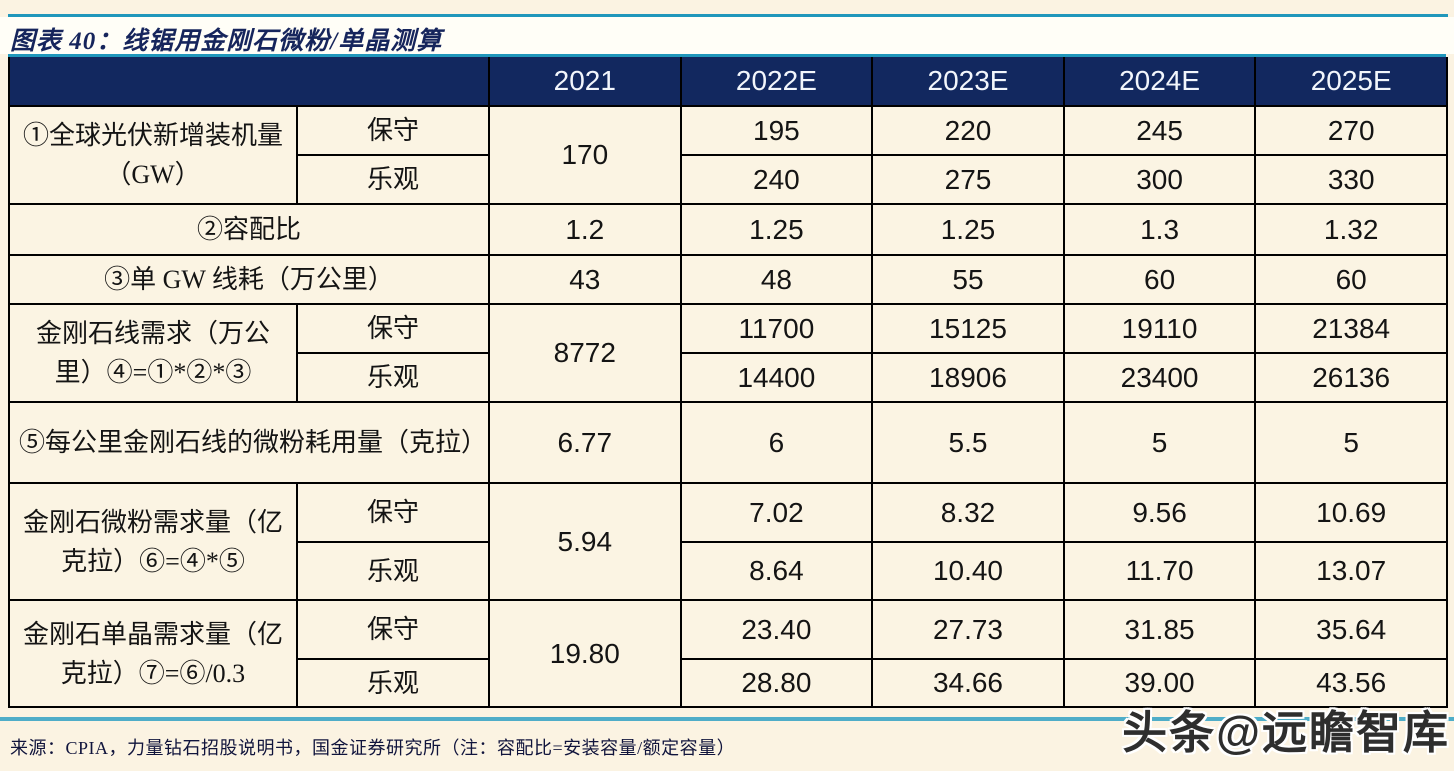 Image resolution: width=1454 pixels, height=771 pixels. I want to click on table-row: ①全球光伏新增装机量（GW） 保守 170 195 220 245 270, so click(728, 155).